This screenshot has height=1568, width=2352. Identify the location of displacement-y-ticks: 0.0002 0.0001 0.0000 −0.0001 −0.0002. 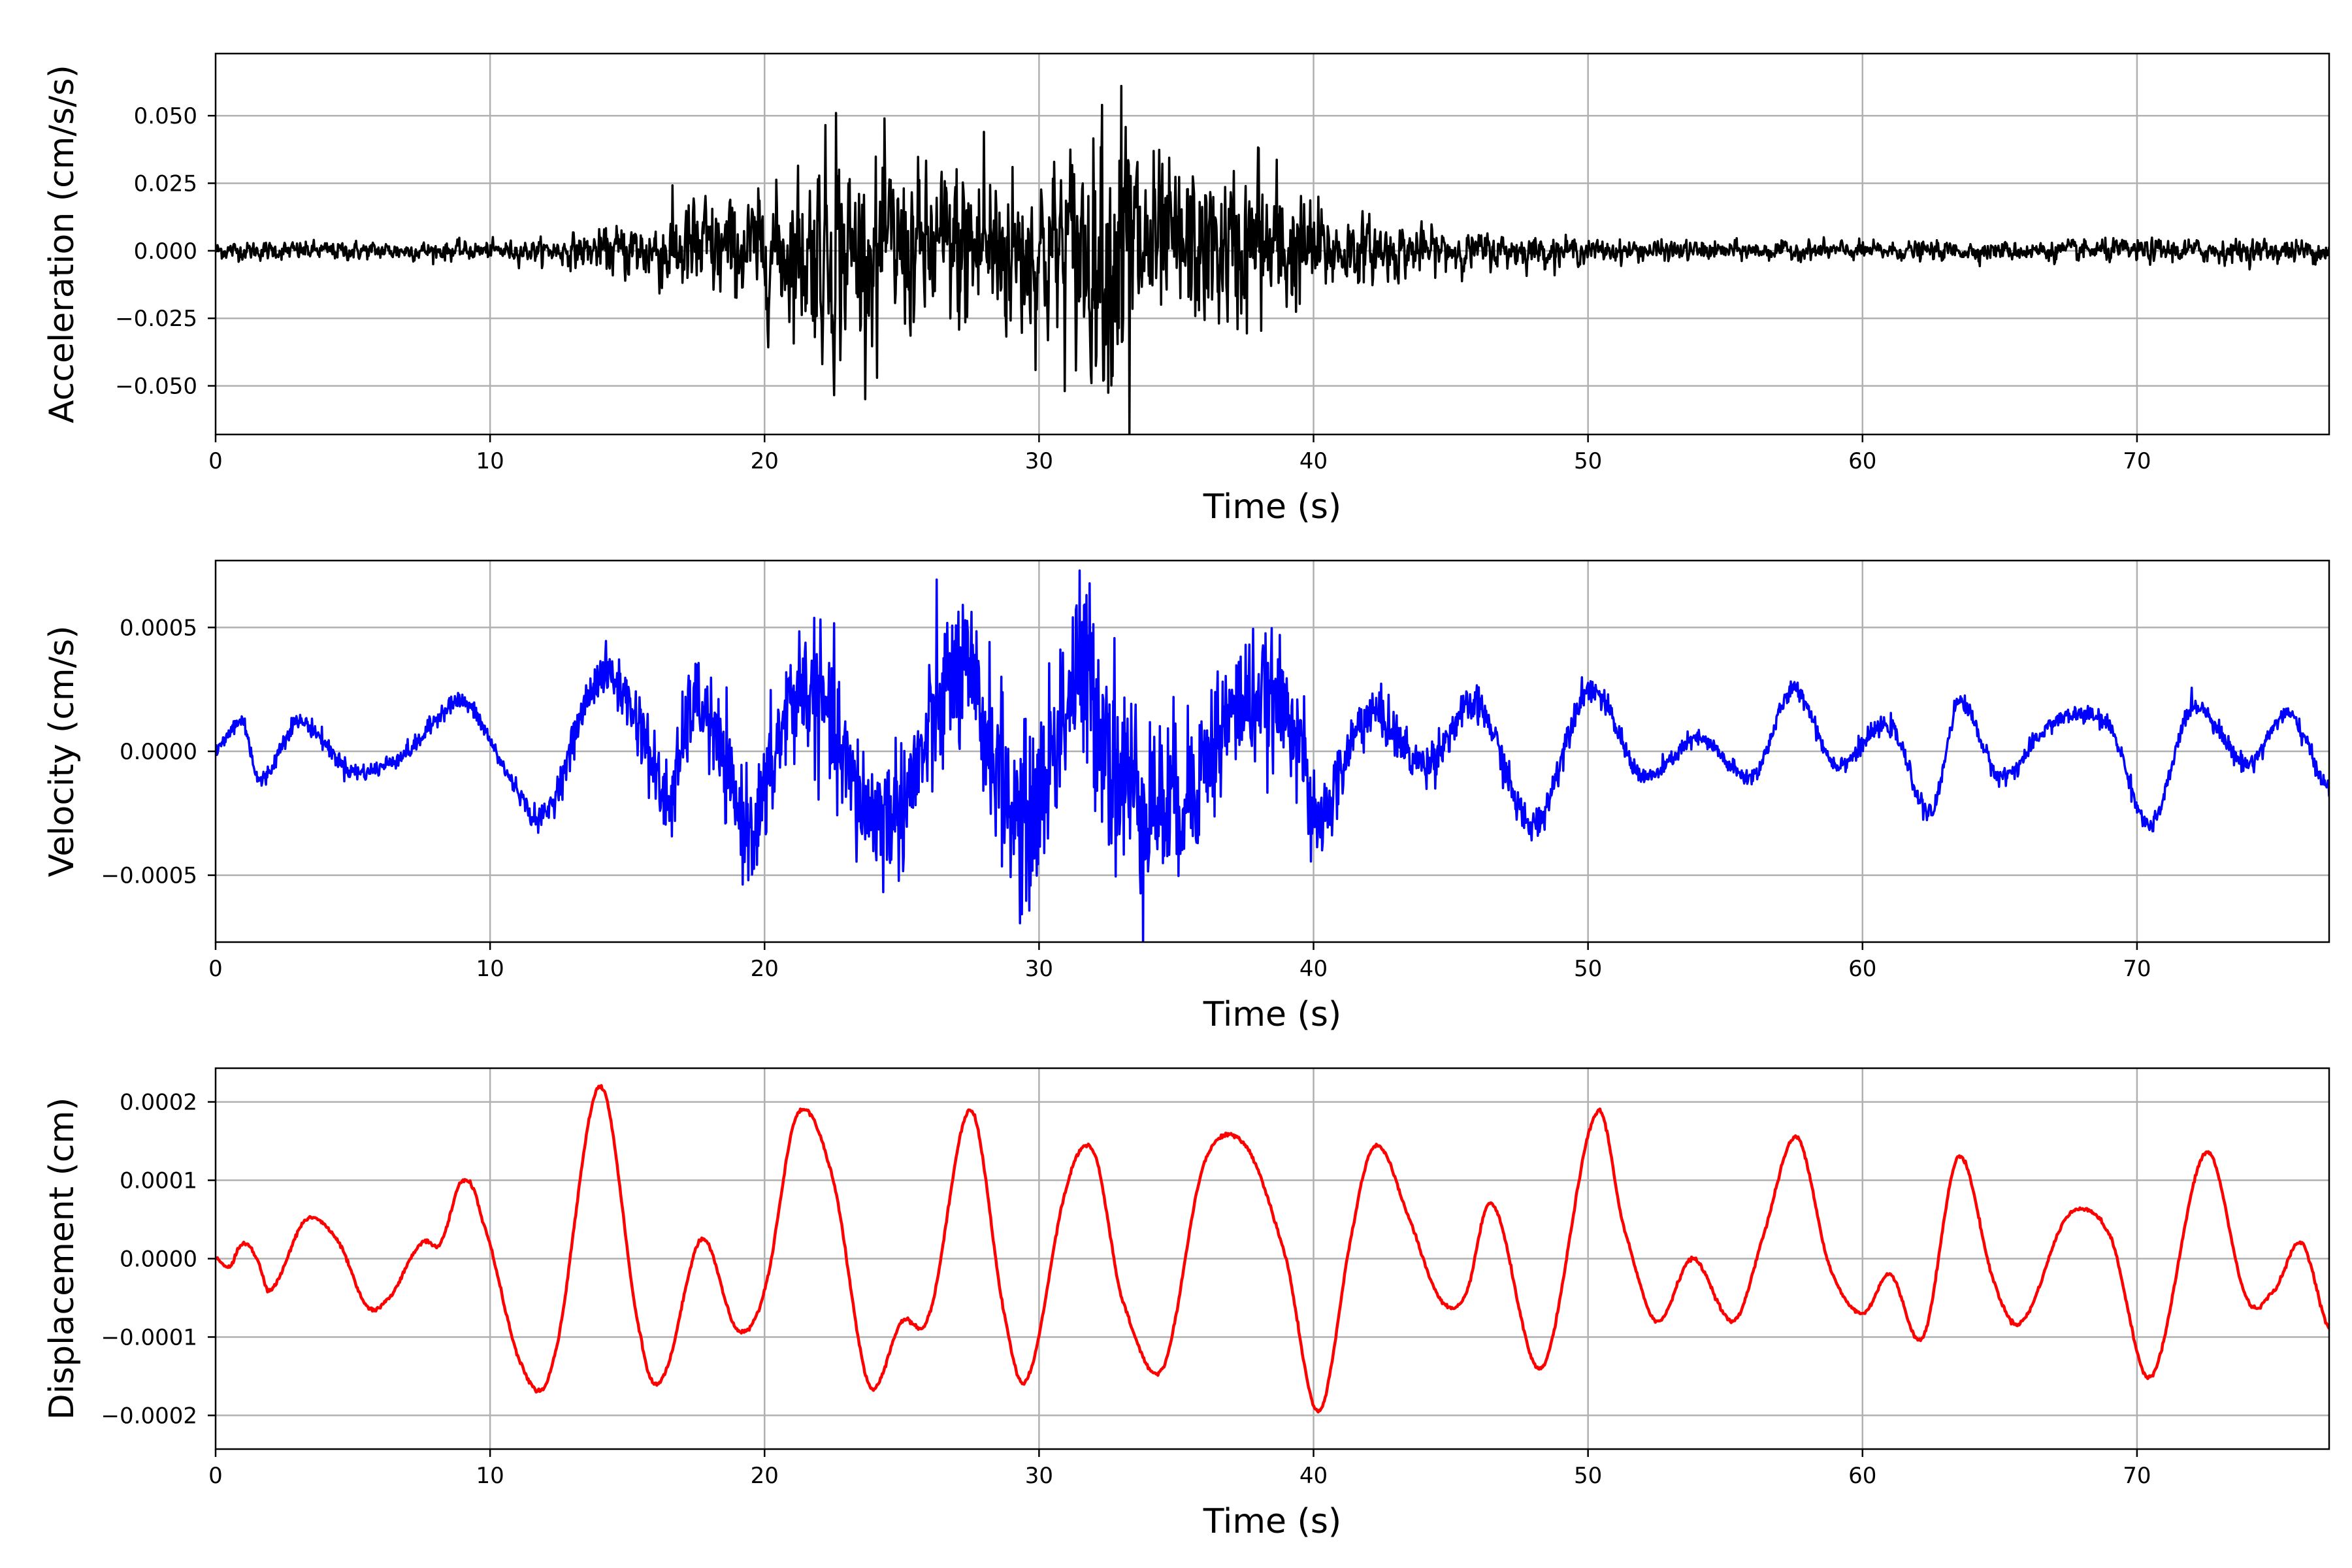
(158, 1259).